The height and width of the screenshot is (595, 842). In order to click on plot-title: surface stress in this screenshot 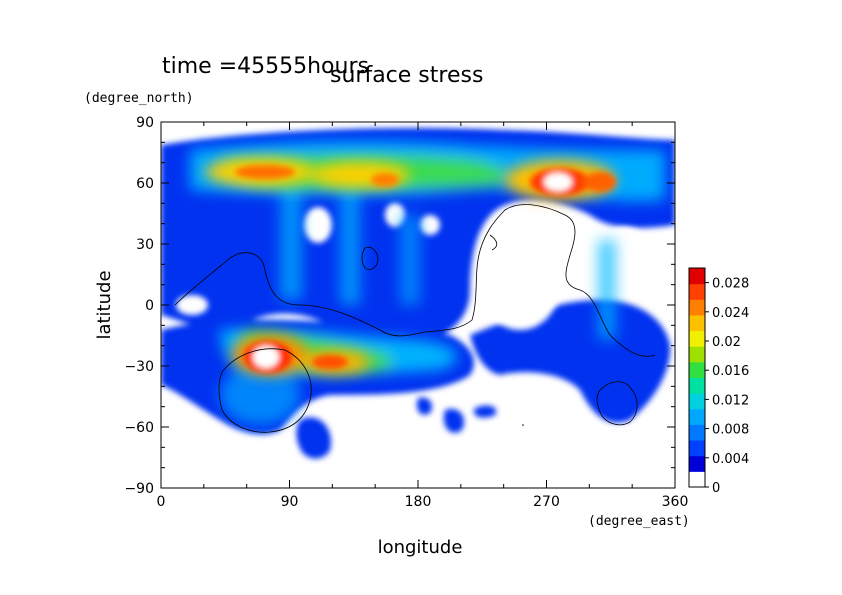, I will do `click(406, 75)`.